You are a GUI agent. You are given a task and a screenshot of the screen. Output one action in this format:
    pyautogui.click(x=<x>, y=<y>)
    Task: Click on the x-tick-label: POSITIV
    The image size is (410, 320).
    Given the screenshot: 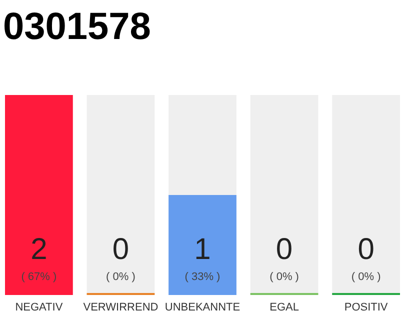 What is the action you would take?
    pyautogui.click(x=366, y=308)
    